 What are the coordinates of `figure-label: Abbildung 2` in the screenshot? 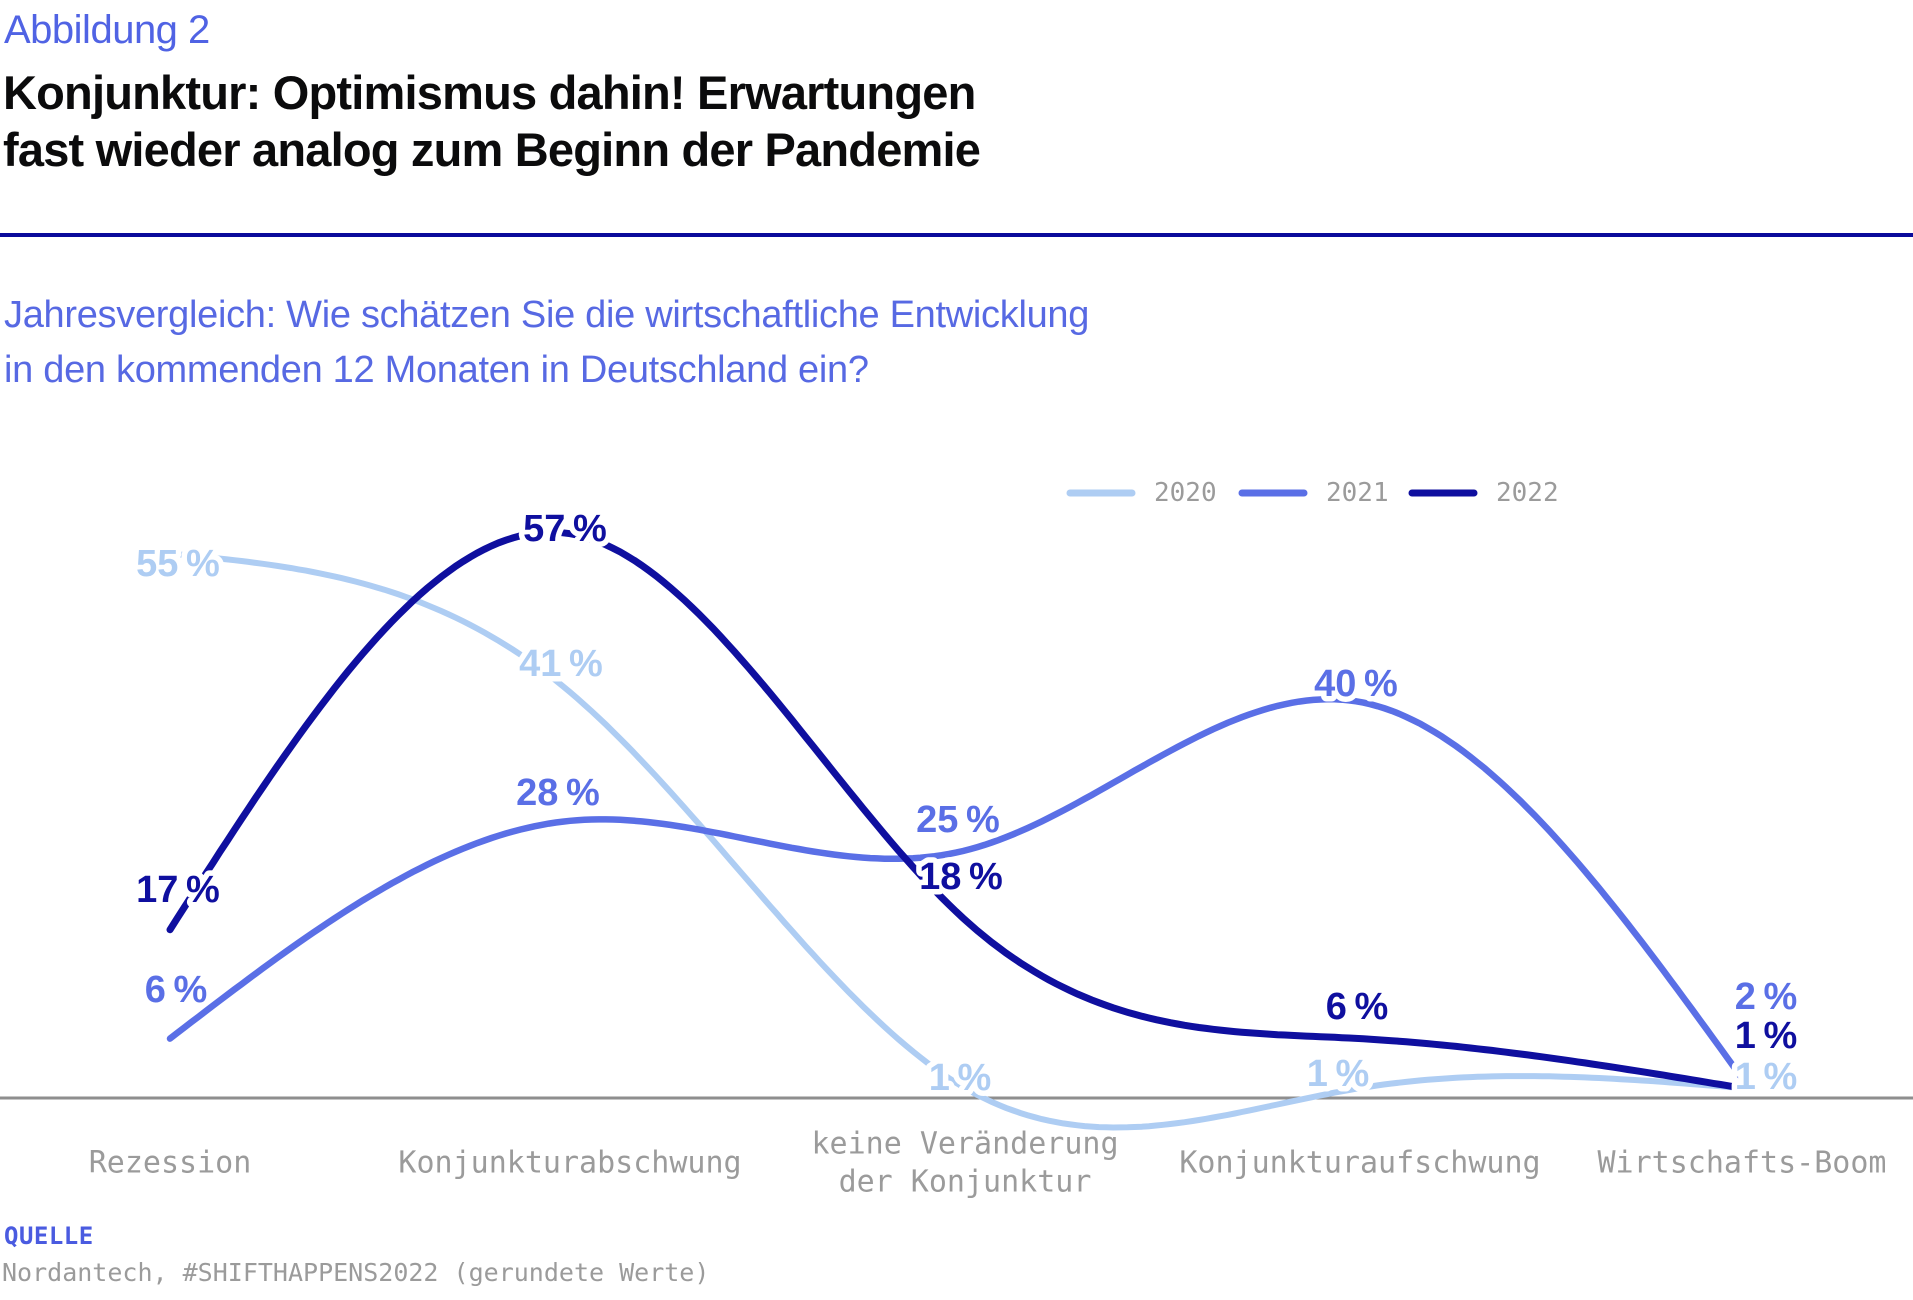 It's located at (107, 30).